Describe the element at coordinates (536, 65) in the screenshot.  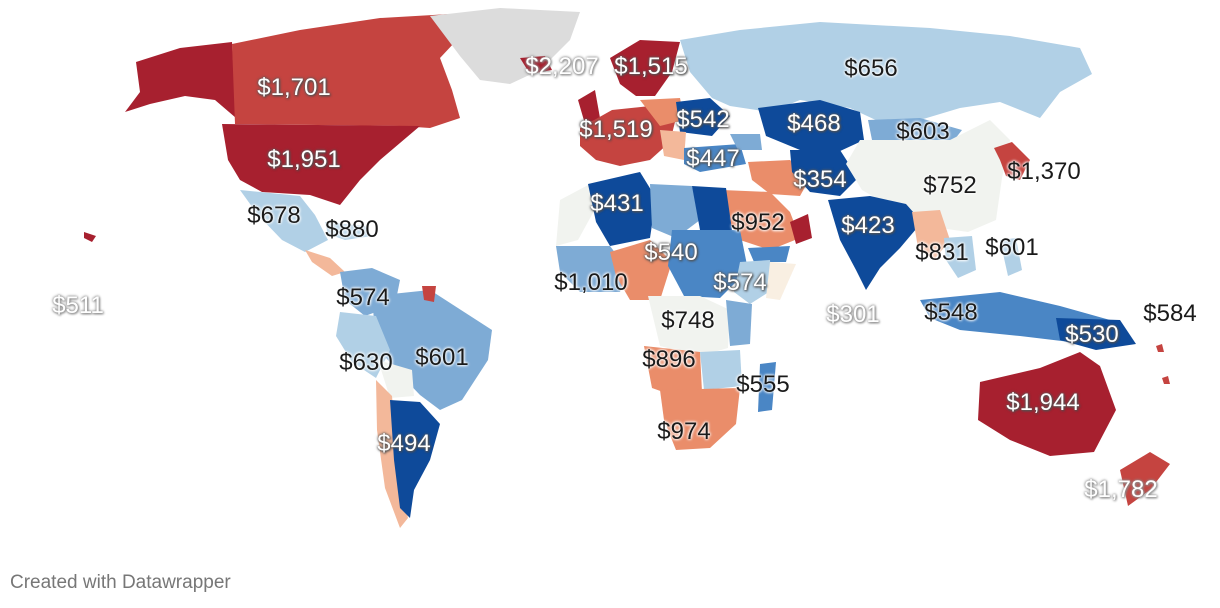
I see `iceland-region` at that location.